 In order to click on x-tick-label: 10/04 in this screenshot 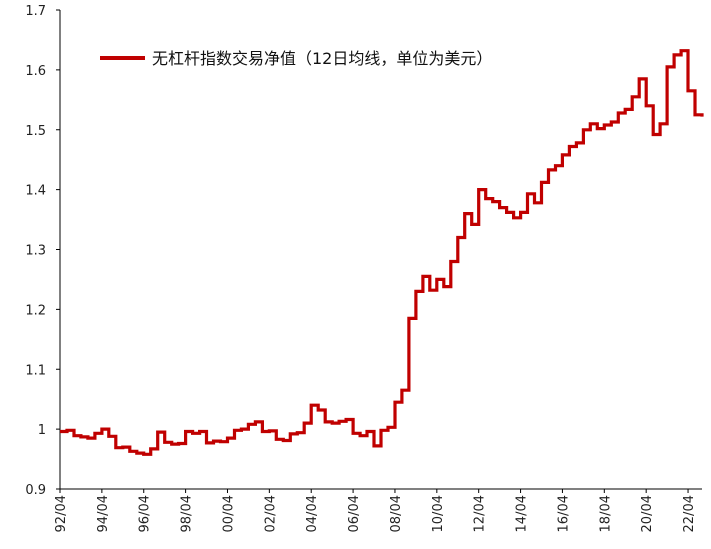, I will do `click(438, 513)`.